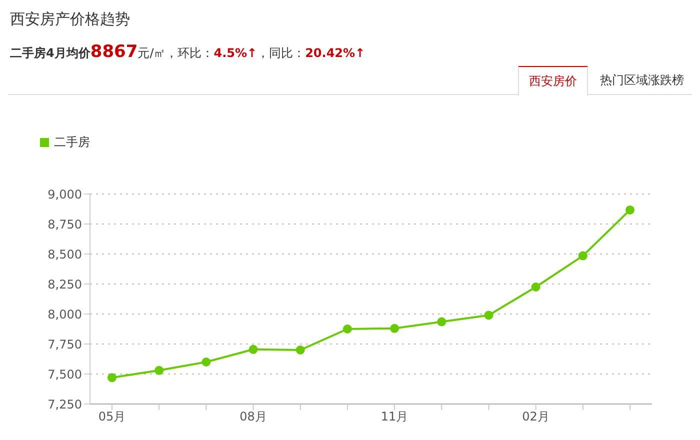 The width and height of the screenshot is (700, 440). I want to click on text: 西安房价, so click(553, 81).